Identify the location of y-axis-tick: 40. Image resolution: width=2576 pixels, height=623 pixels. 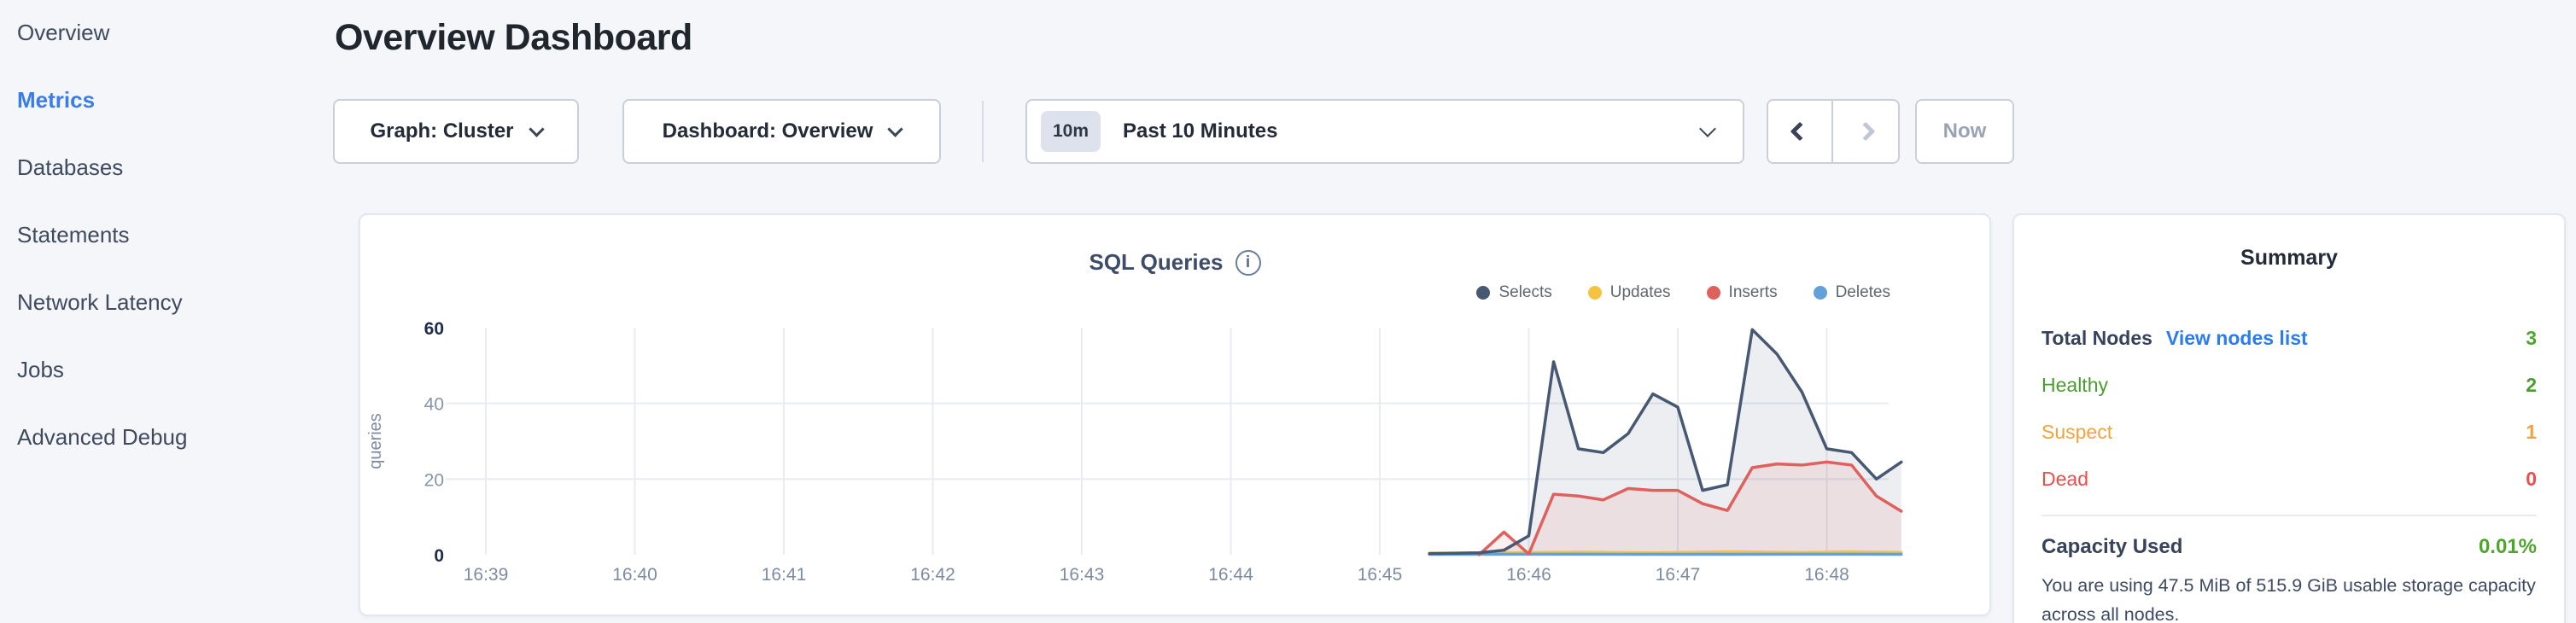
(434, 405).